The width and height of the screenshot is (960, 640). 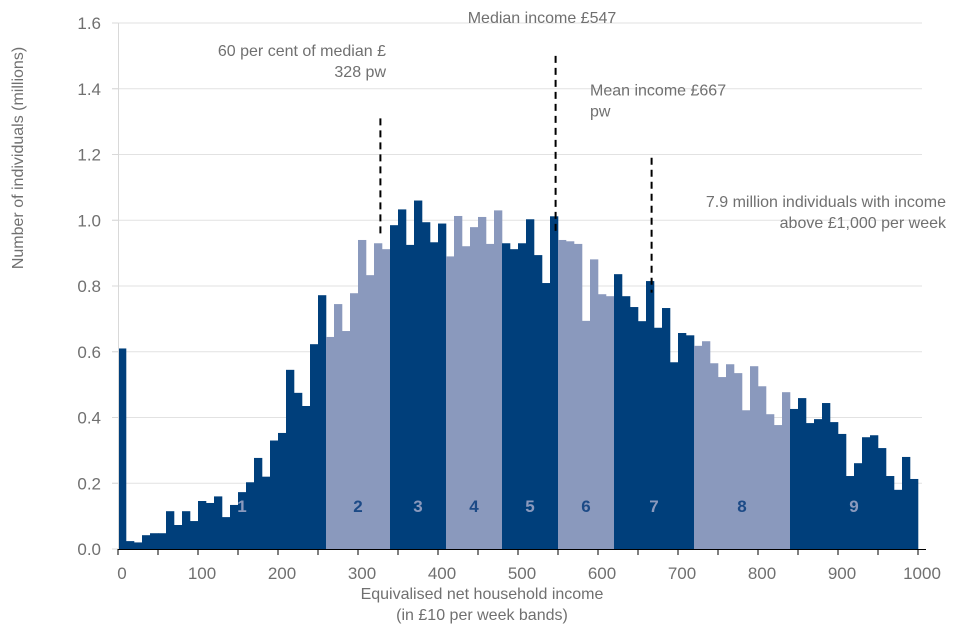 What do you see at coordinates (18, 158) in the screenshot?
I see `y-axis-title: Number of individuals (millions)` at bounding box center [18, 158].